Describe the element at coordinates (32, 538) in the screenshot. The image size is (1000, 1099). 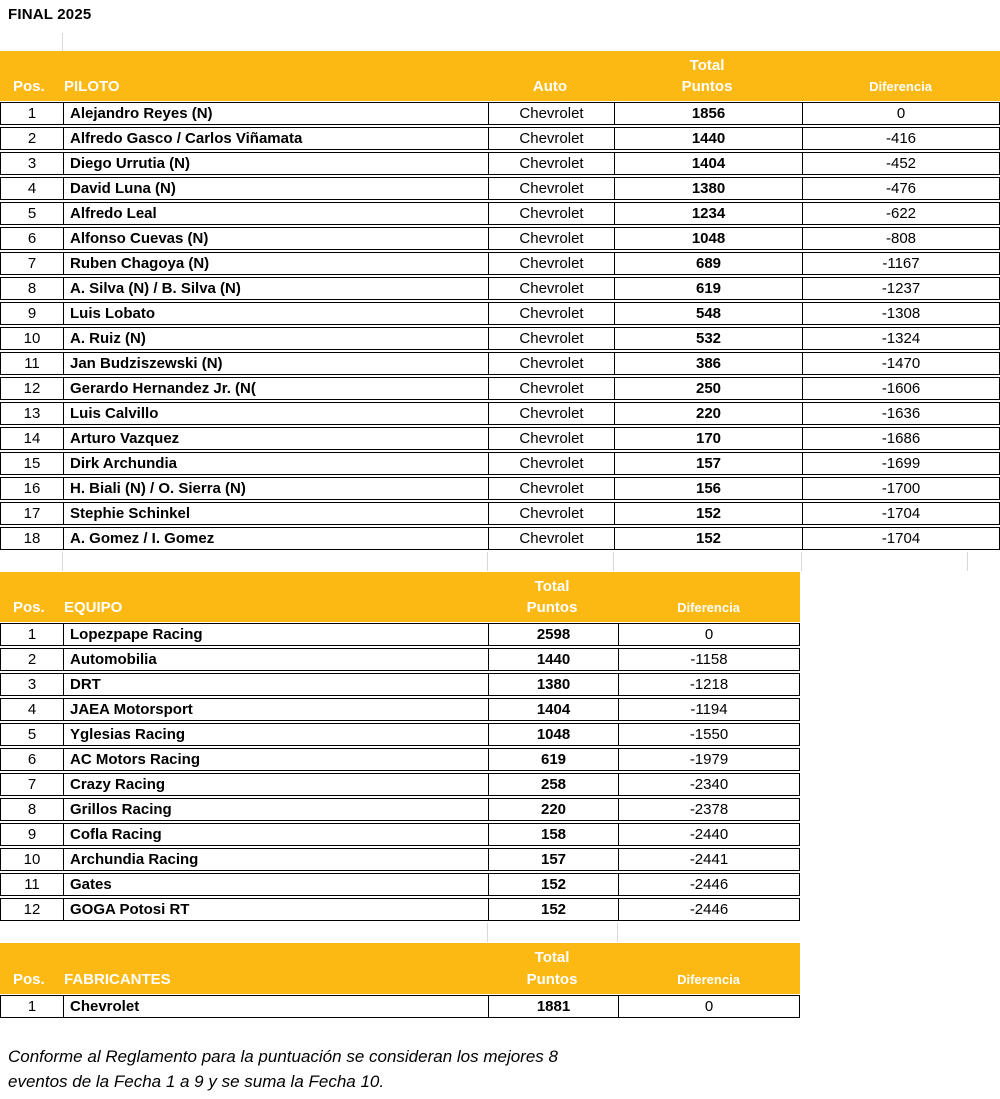
I see `pos-cell: 18` at that location.